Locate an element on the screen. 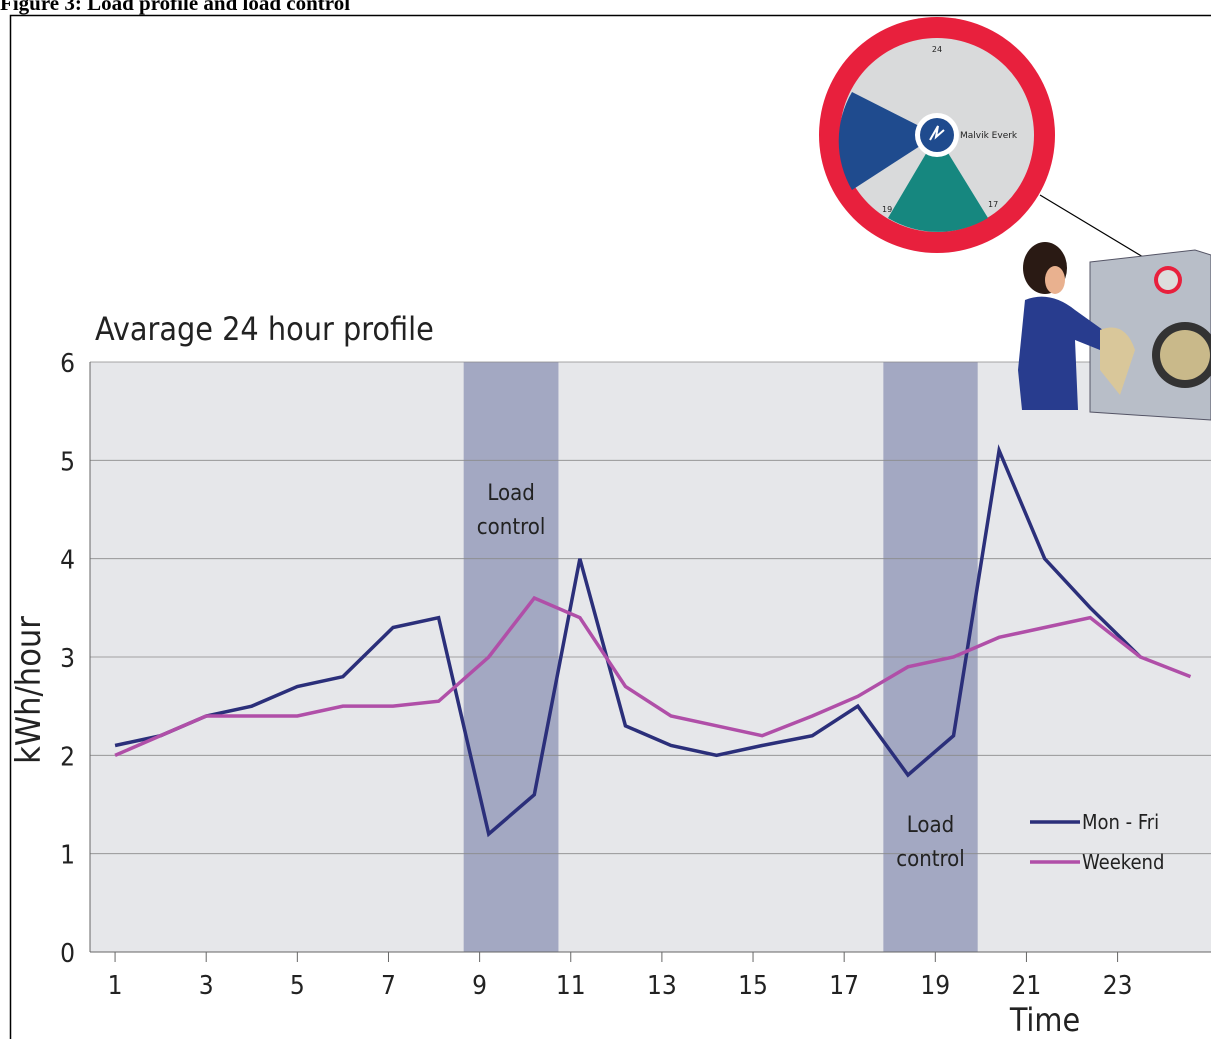 The width and height of the screenshot is (1211, 1039). x-tick-label: 5 is located at coordinates (297, 986).